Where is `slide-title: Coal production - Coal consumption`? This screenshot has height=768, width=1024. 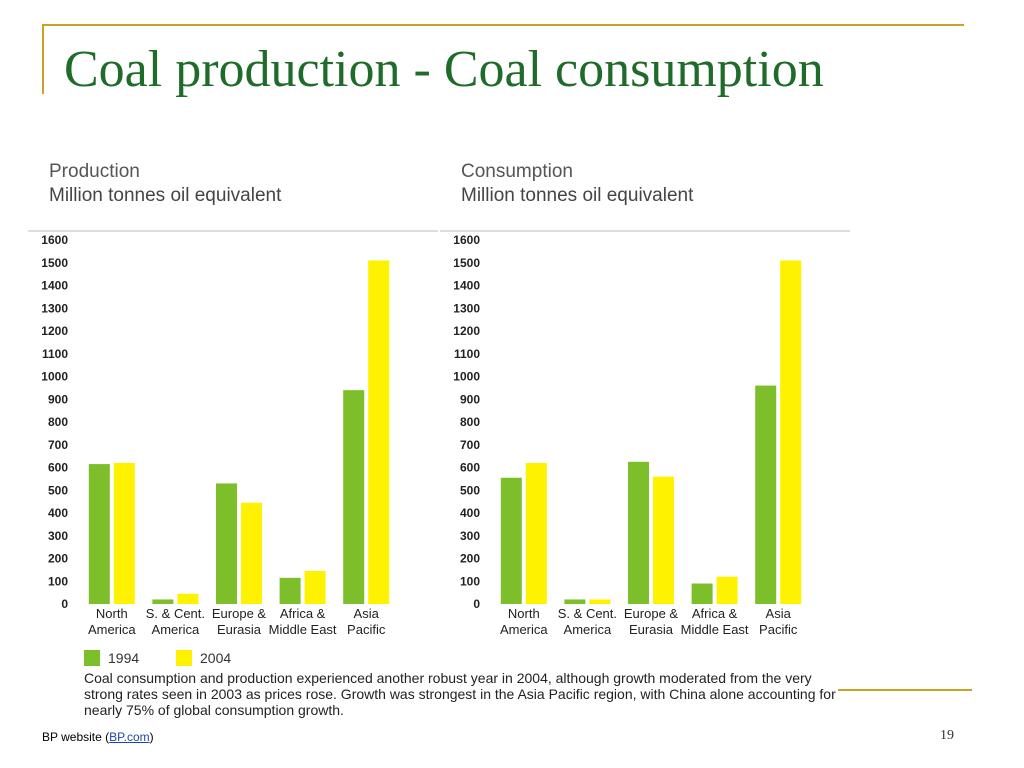 slide-title: Coal production - Coal consumption is located at coordinates (444, 69).